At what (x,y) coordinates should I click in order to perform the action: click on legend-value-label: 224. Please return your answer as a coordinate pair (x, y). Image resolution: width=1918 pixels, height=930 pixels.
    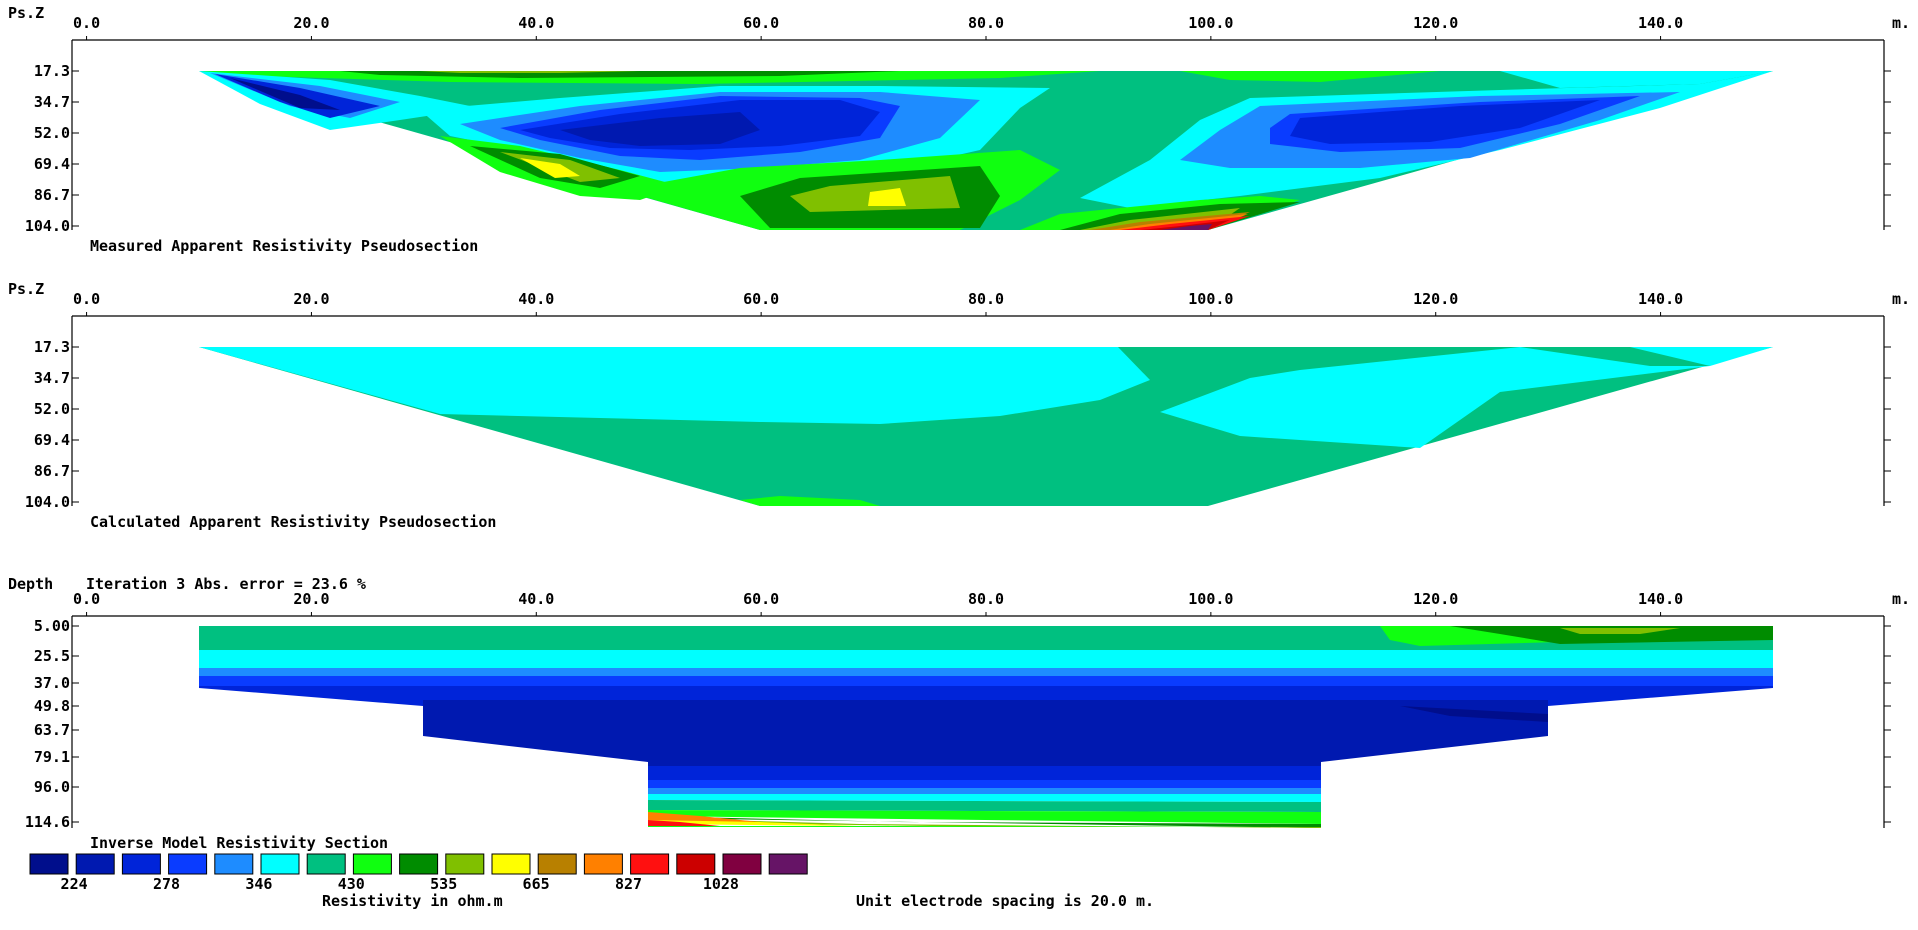
    Looking at the image, I should click on (74, 884).